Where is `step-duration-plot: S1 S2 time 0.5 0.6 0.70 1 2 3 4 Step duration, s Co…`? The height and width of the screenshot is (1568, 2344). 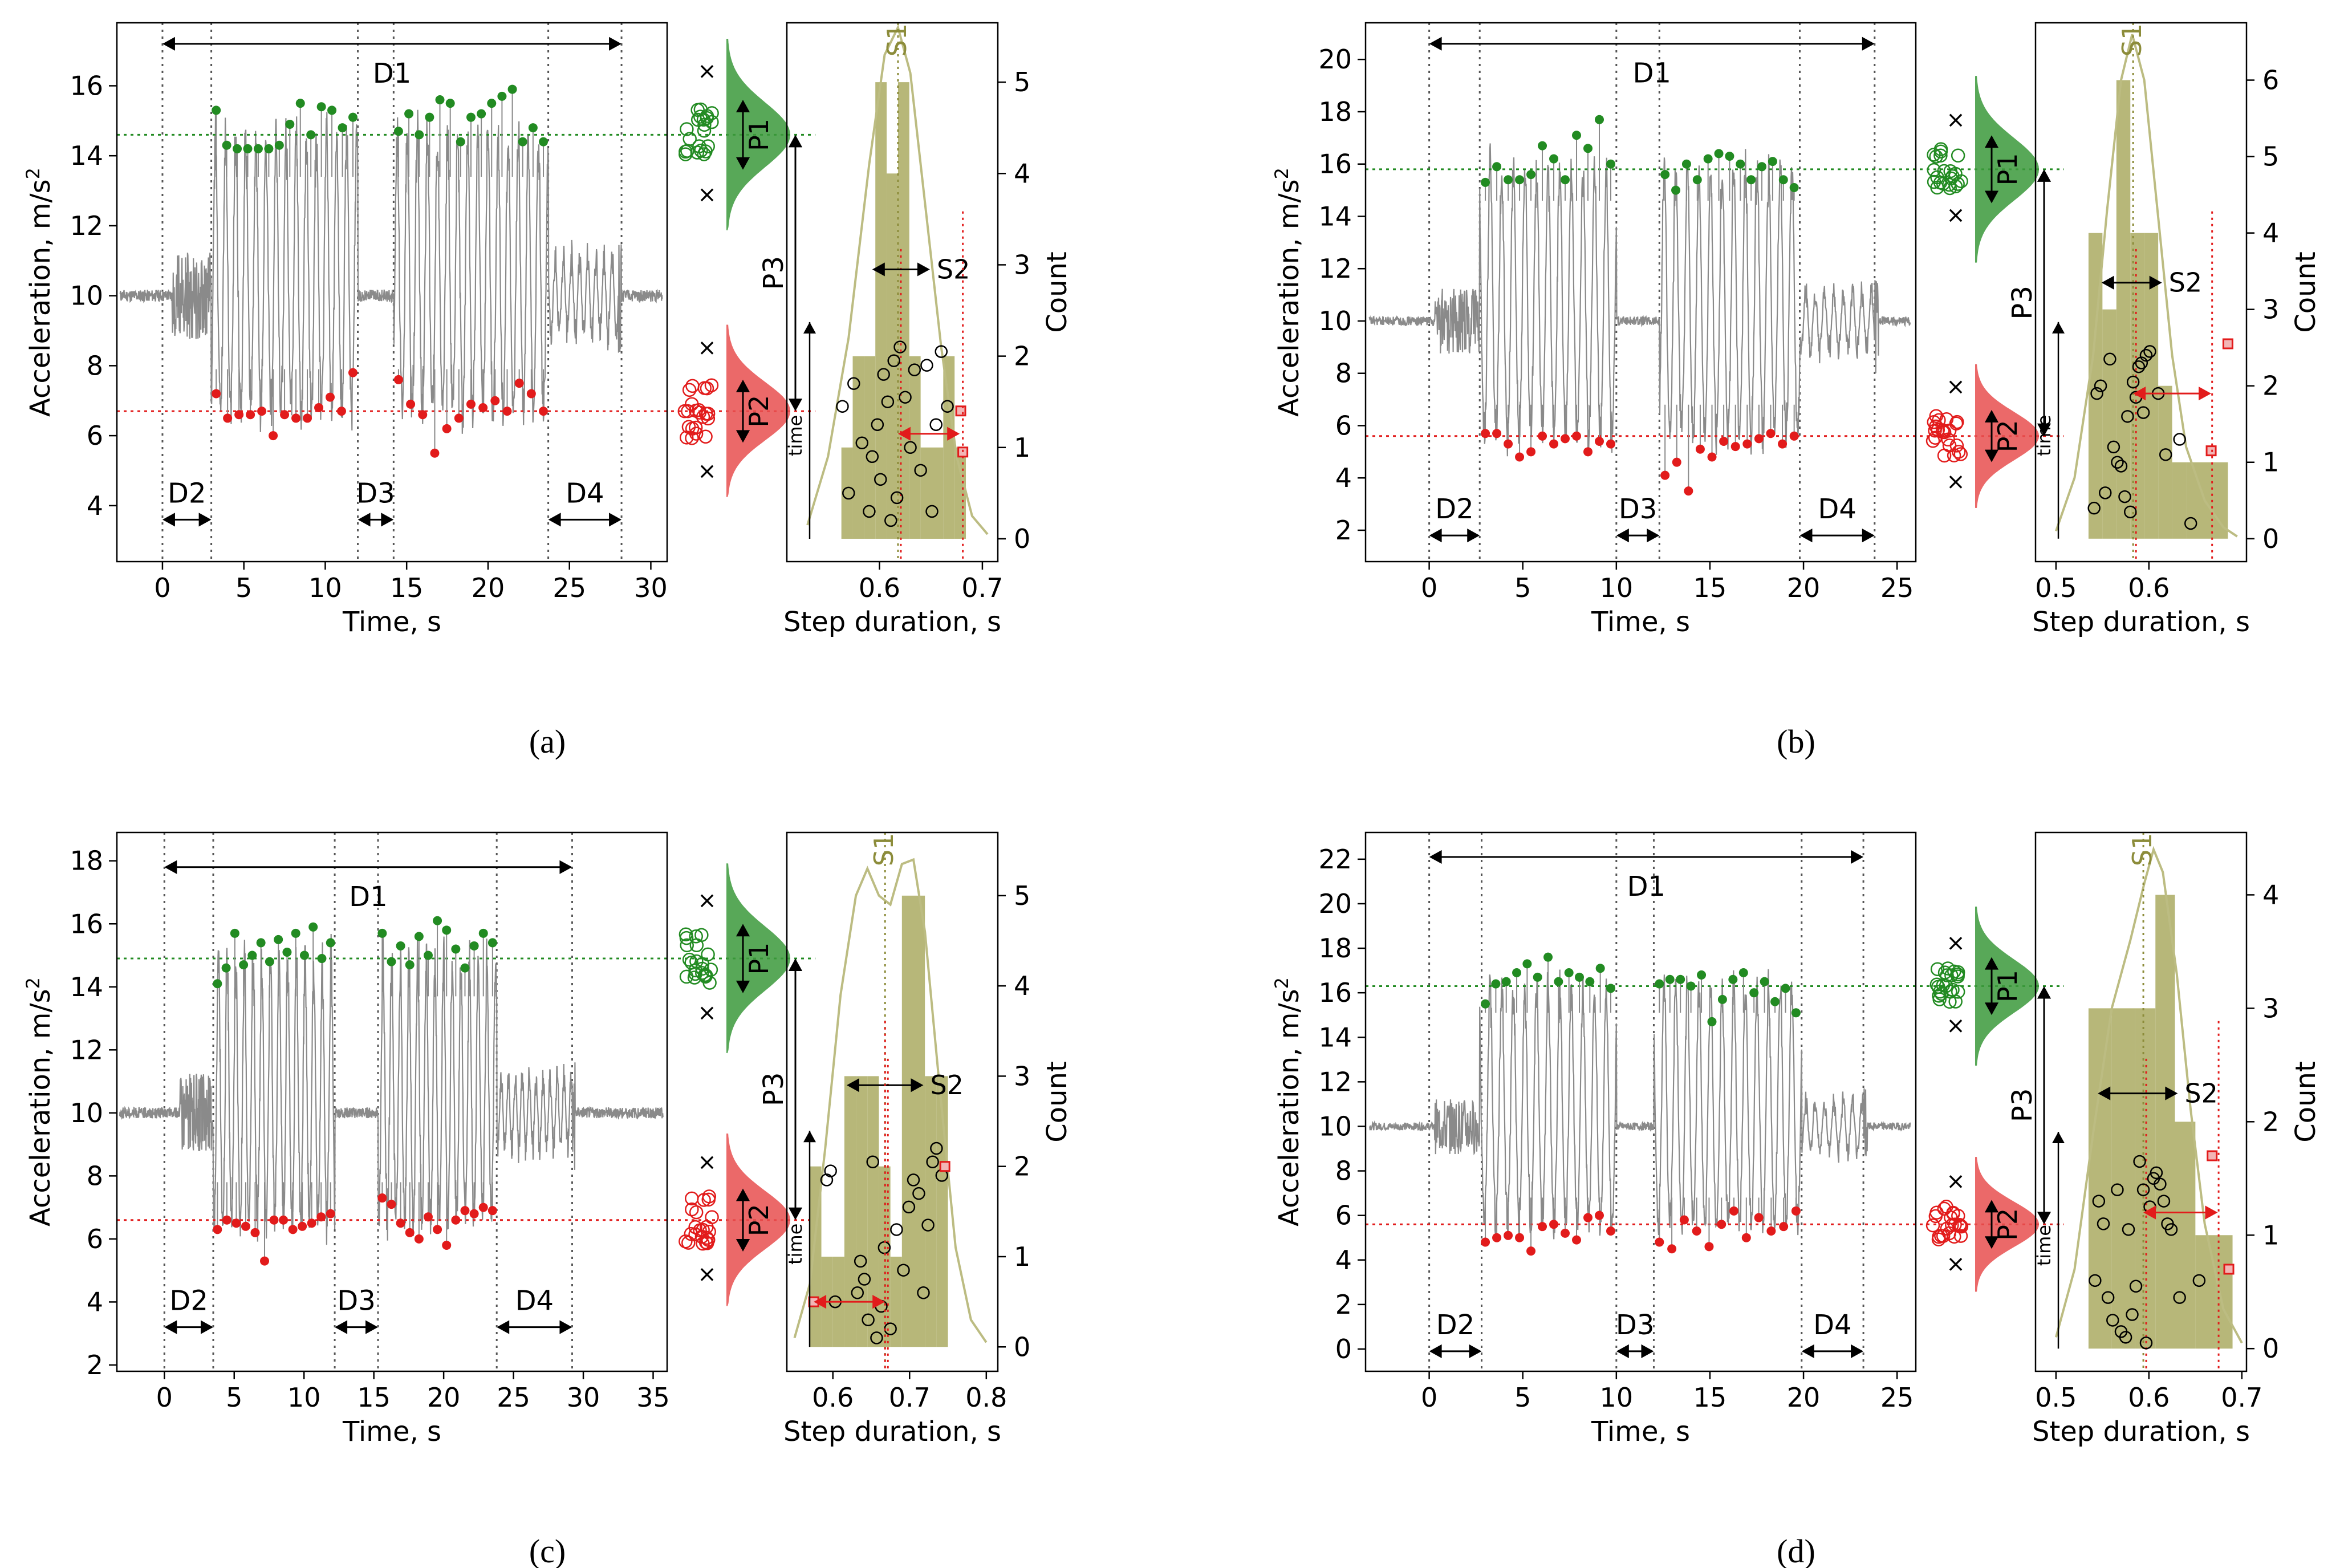 step-duration-plot: S1 S2 time 0.5 0.6 0.70 1 2 3 4 Step duration, s Co… is located at coordinates (2177, 1139).